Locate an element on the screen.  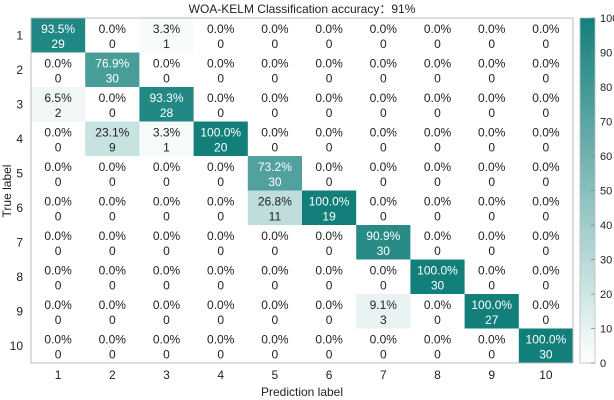
cell-percentage: 73.2% is located at coordinates (275, 167).